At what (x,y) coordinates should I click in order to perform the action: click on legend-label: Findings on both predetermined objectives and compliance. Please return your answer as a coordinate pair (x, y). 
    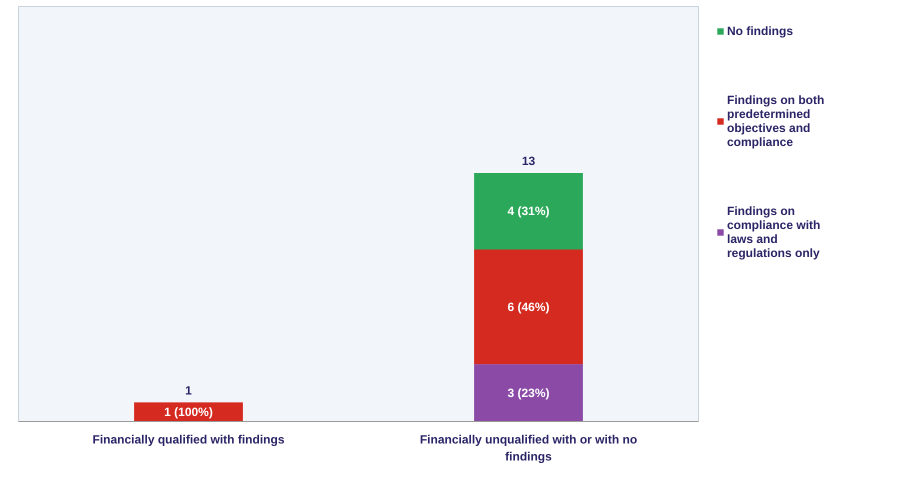
    Looking at the image, I should click on (775, 121).